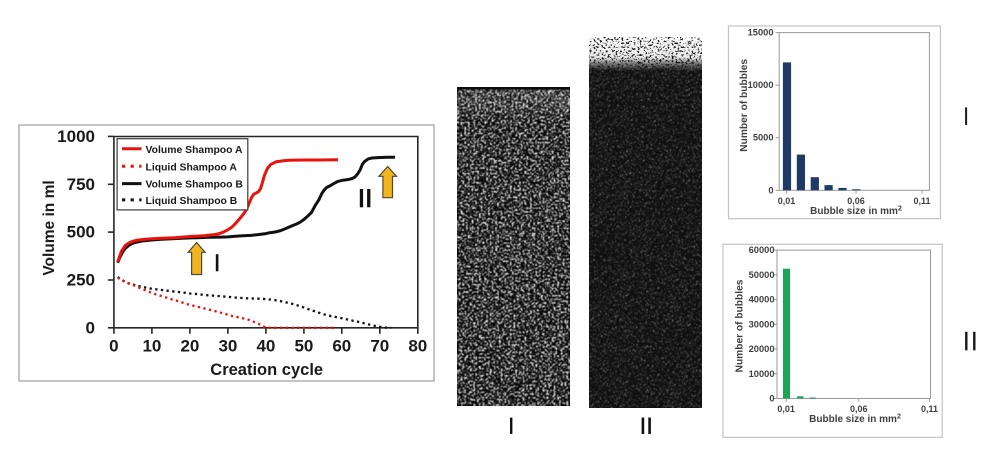 The image size is (1000, 468). What do you see at coordinates (762, 349) in the screenshot?
I see `svg-text: 20000` at bounding box center [762, 349].